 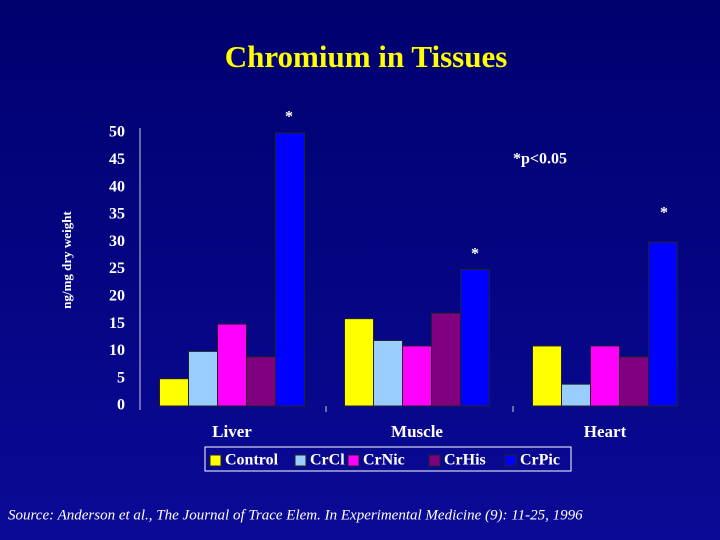 What do you see at coordinates (540, 460) in the screenshot?
I see `legend-label: CrPic` at bounding box center [540, 460].